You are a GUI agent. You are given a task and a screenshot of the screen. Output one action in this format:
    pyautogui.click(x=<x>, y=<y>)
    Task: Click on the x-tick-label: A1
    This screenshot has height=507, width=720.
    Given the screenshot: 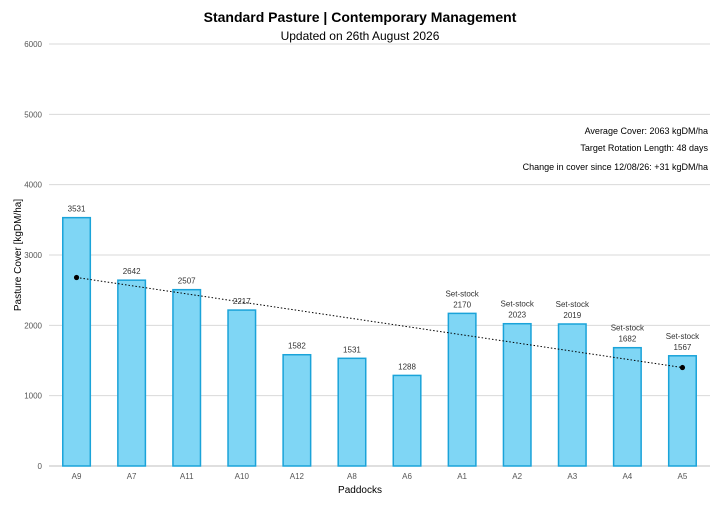 What is the action you would take?
    pyautogui.click(x=462, y=476)
    